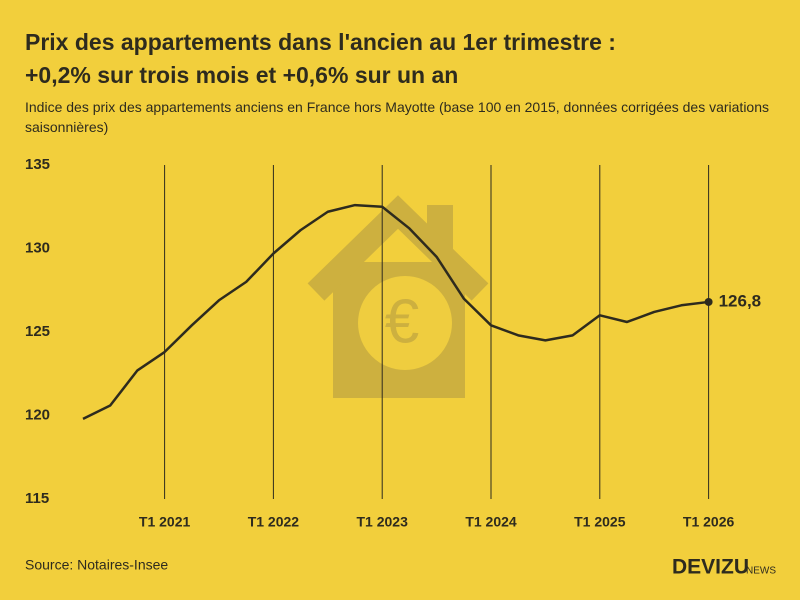 This screenshot has height=600, width=800. Describe the element at coordinates (740, 300) in the screenshot. I see `value-label: 126,8` at that location.